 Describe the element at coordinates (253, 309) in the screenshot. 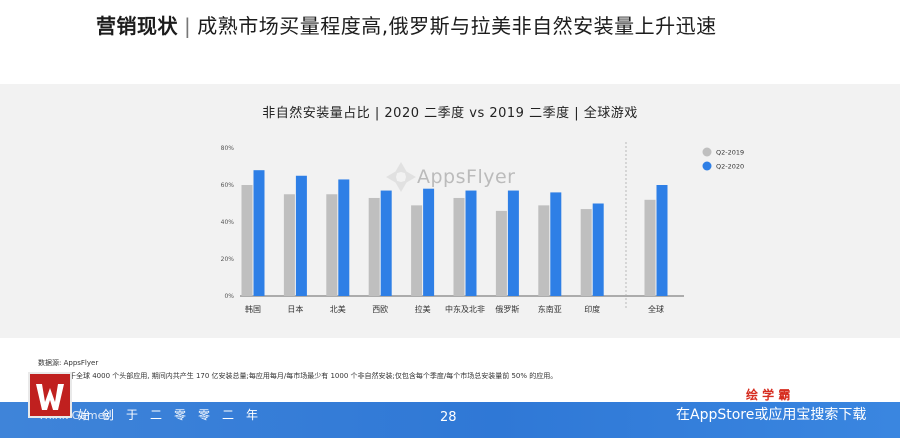

I see `x-tick-label: 韩国` at that location.